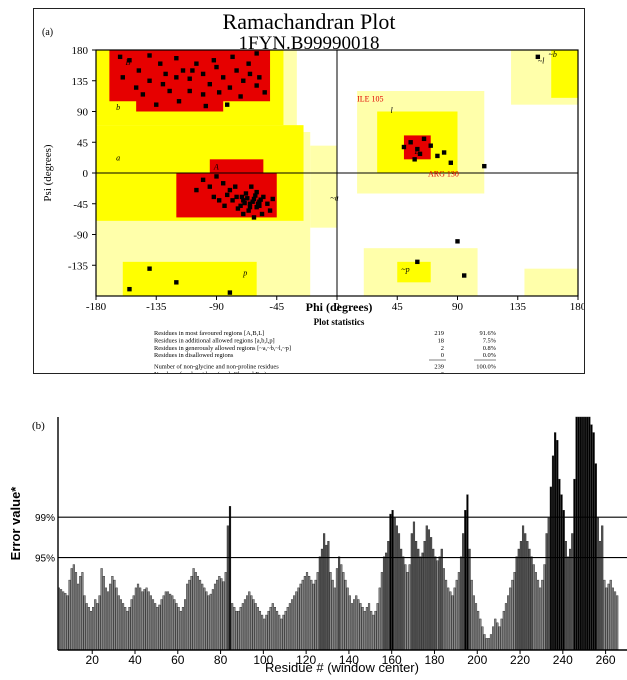  What do you see at coordinates (553, 54) in the screenshot?
I see `region-label: ~b` at bounding box center [553, 54].